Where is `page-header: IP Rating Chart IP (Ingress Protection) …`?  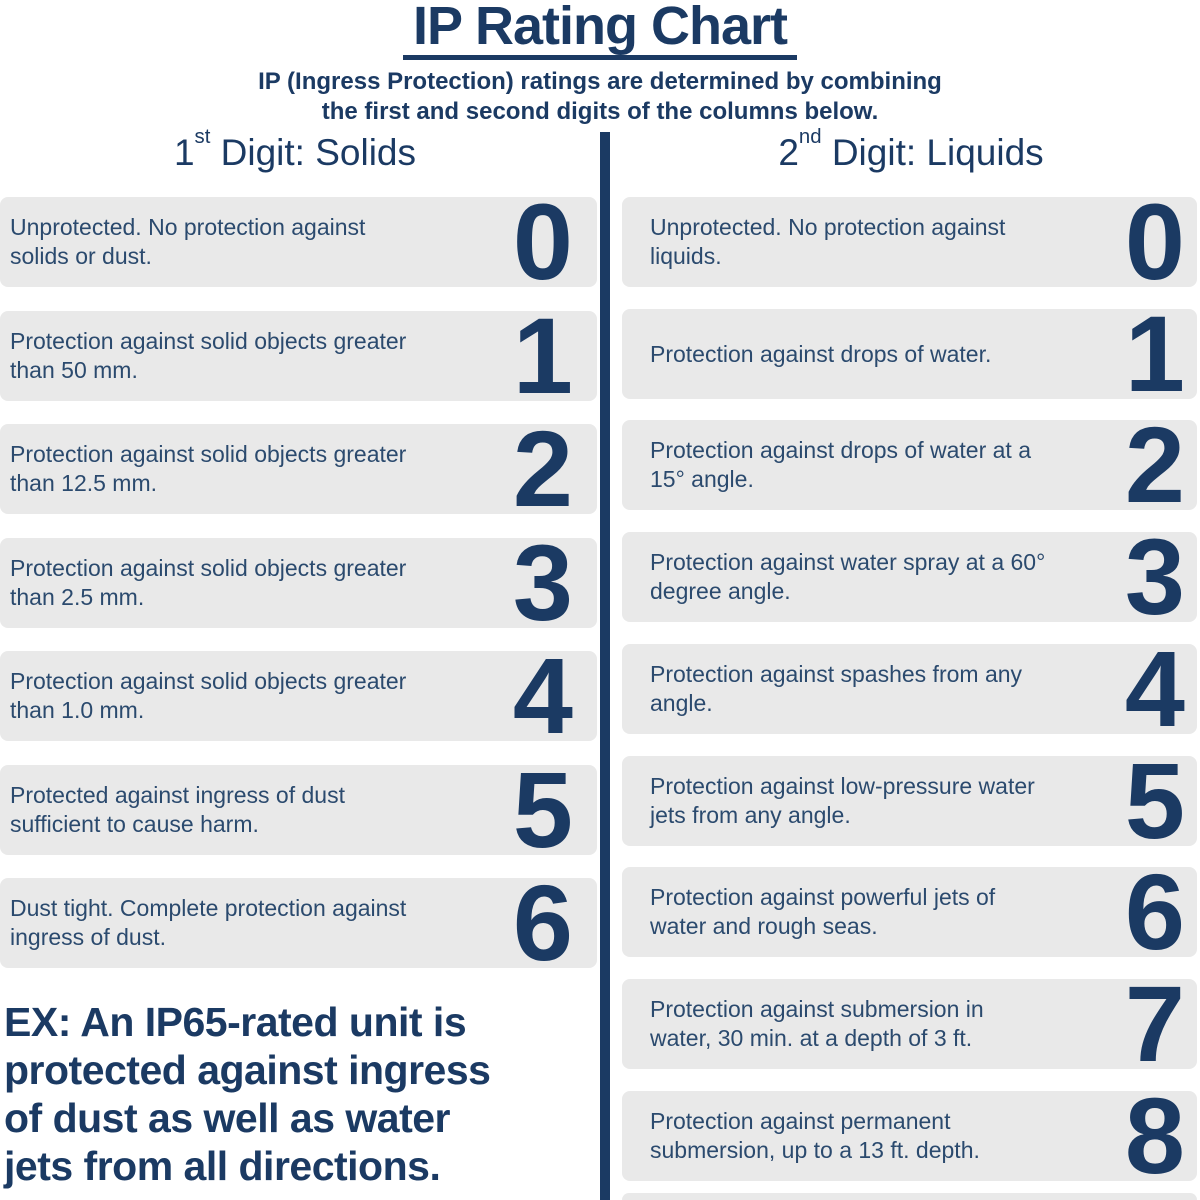
page-header: IP Rating Chart IP (Ingress Protection) … is located at coordinates (600, 63).